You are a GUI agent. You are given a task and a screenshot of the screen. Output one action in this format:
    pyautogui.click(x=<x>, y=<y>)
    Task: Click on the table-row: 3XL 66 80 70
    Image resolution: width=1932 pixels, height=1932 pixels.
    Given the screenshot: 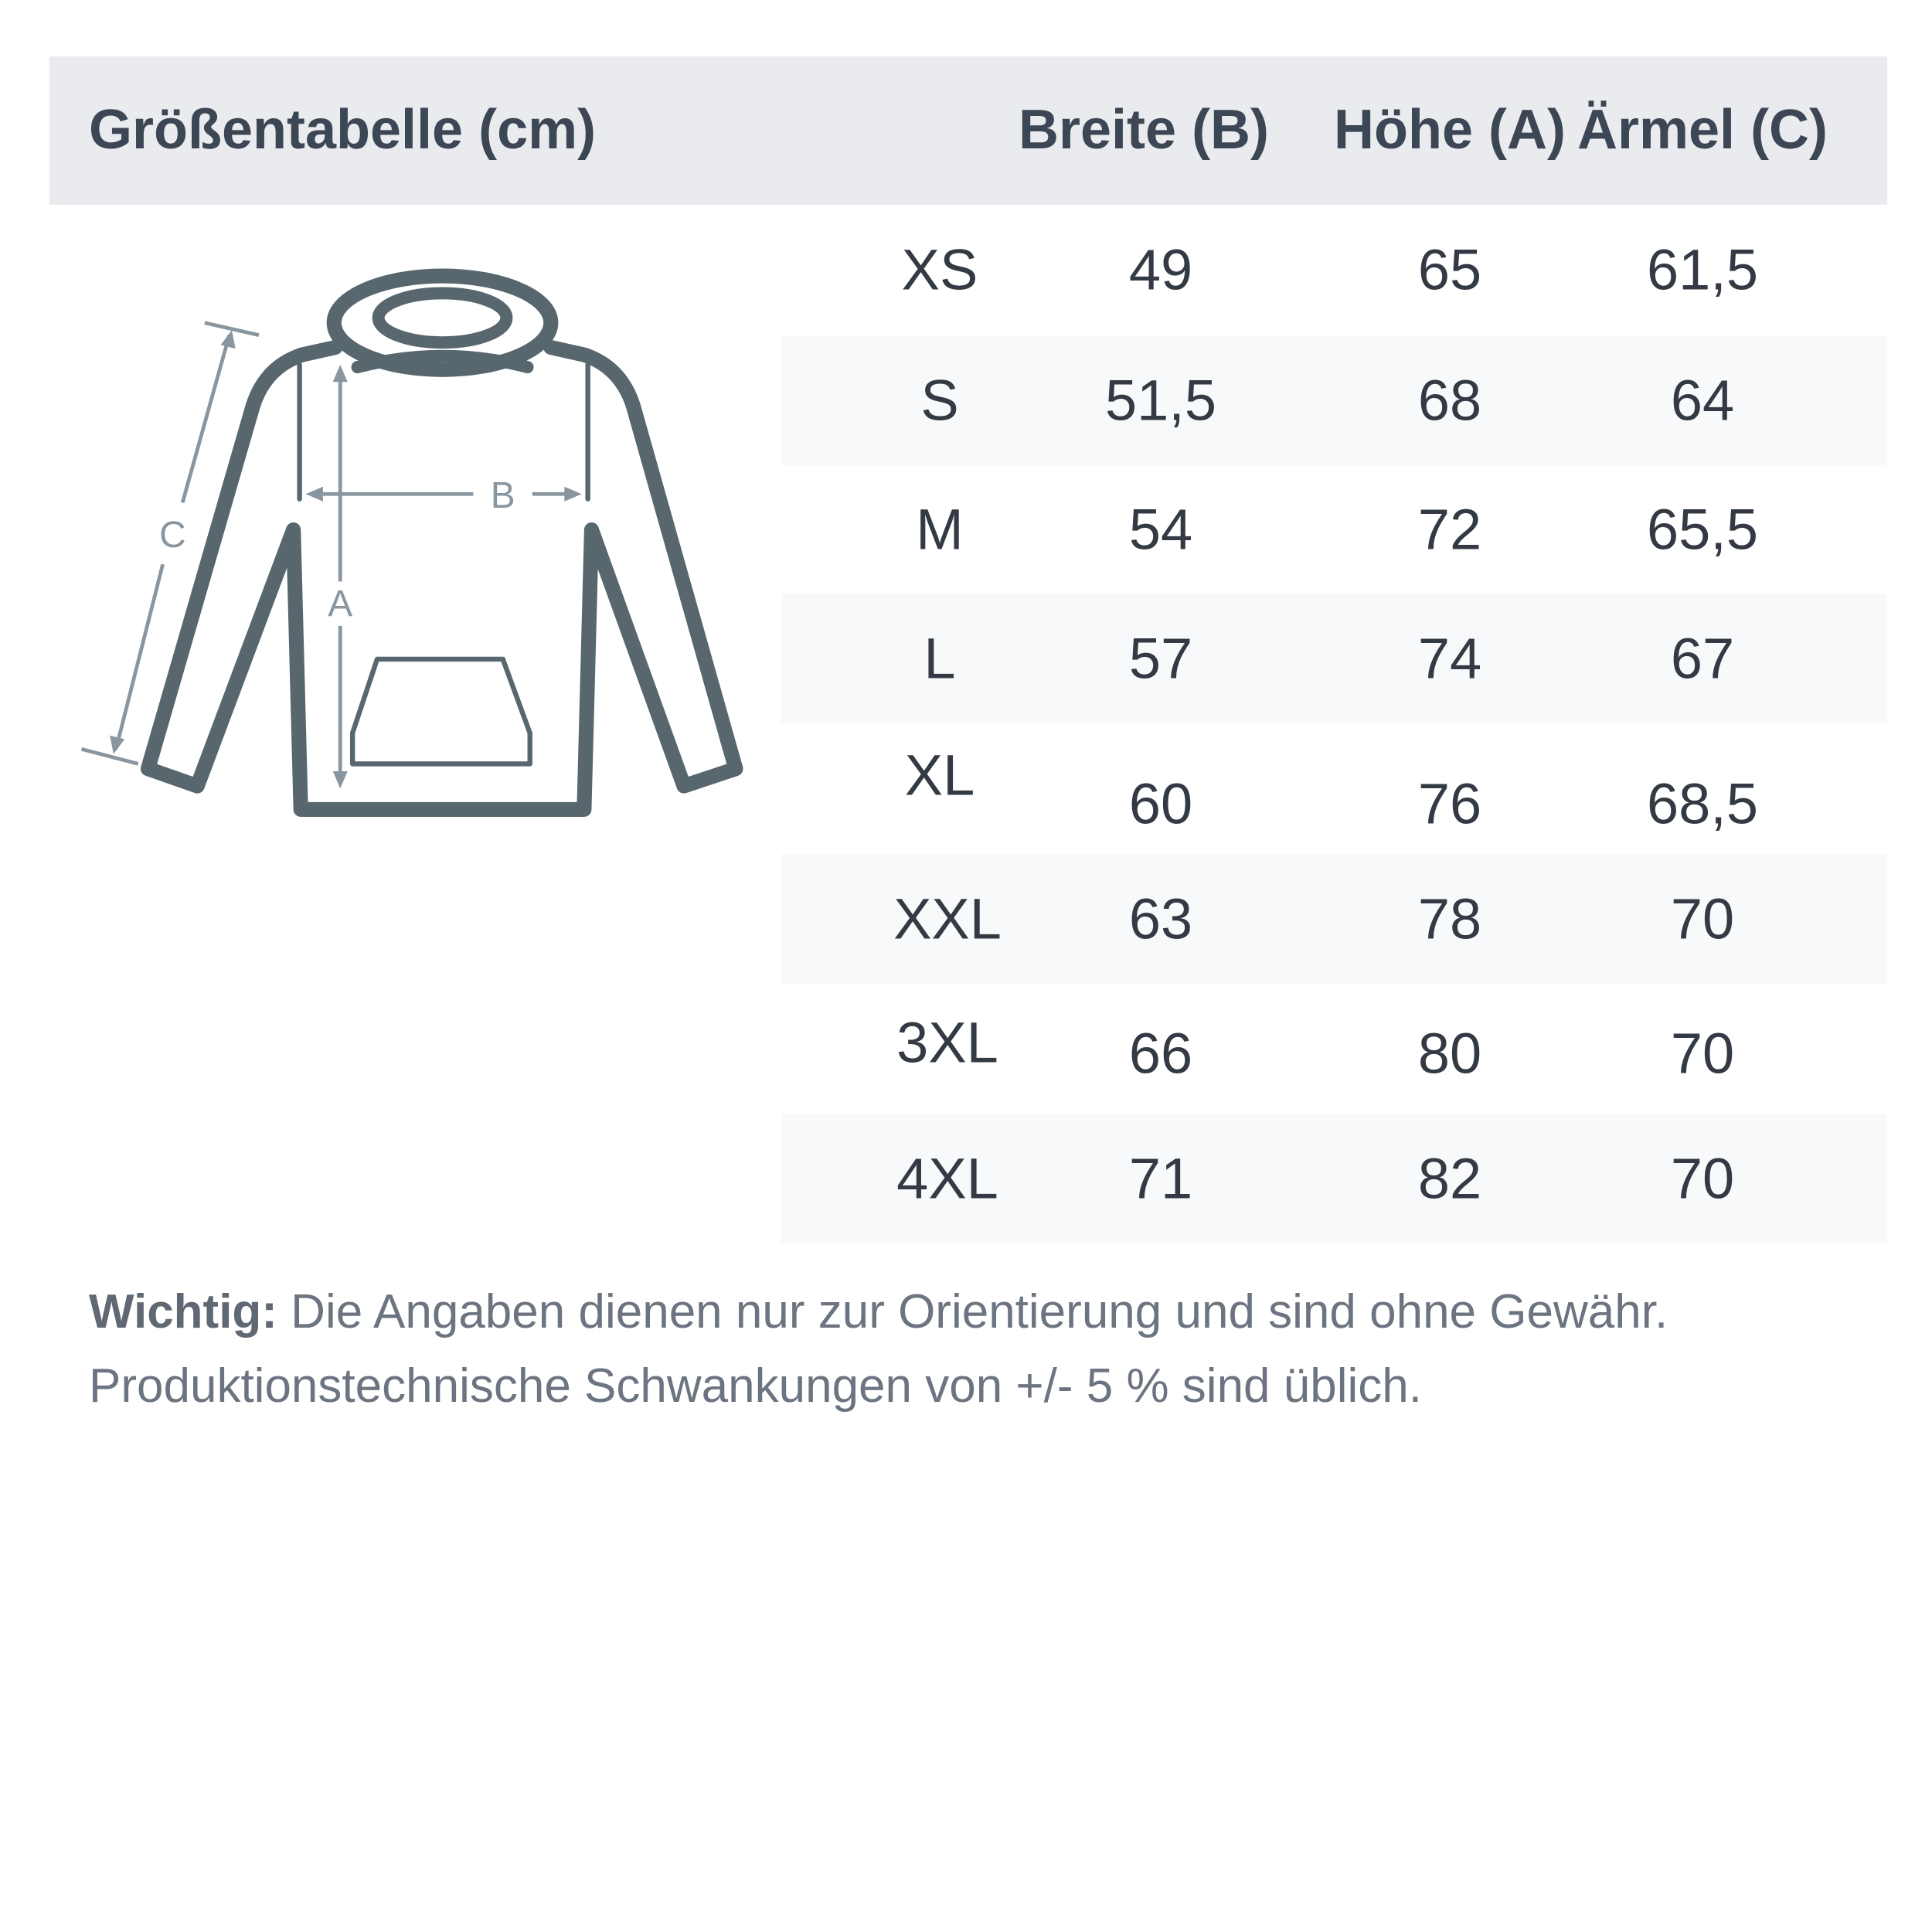 What is the action you would take?
    pyautogui.click(x=1334, y=1048)
    